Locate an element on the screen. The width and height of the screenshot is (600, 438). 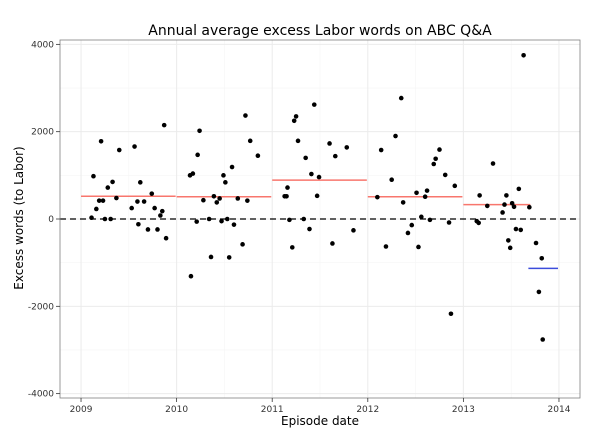
x-axis-ticks: 2009 2010 2011 2012 2013 2014 is located at coordinates (320, 406).